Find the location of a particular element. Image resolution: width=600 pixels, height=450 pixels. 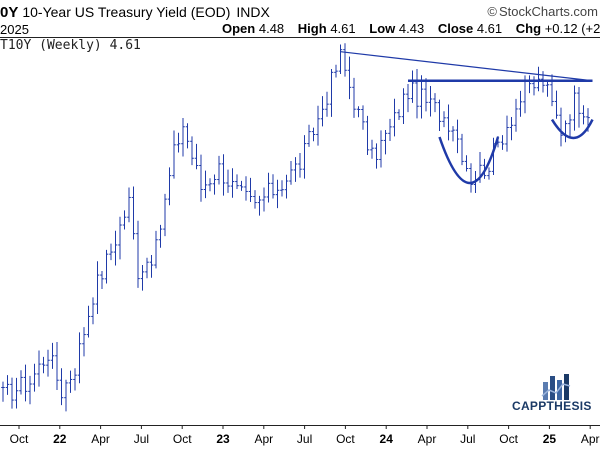

open-value: 4.48 is located at coordinates (271, 28).